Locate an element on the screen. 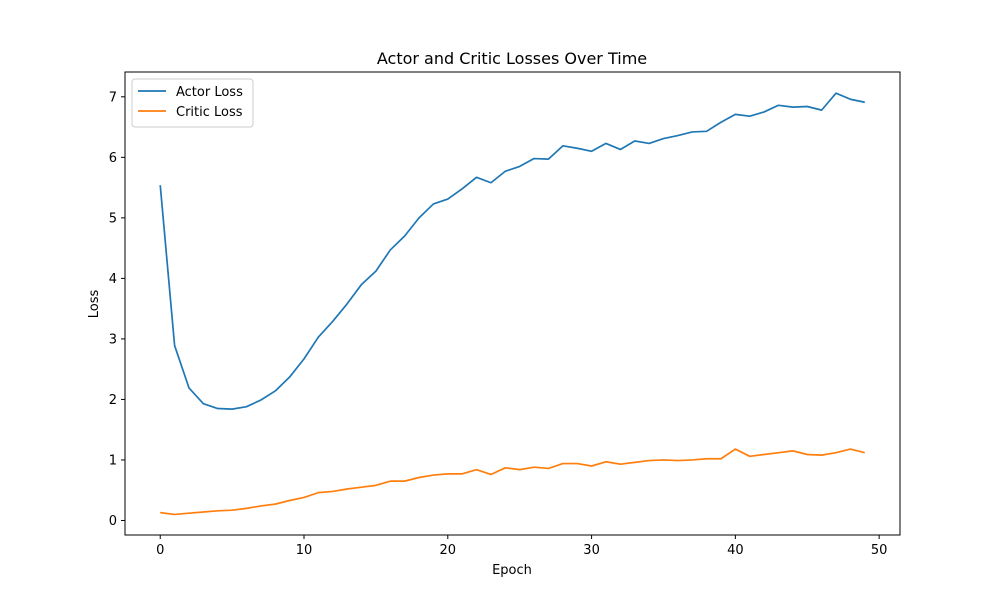 The width and height of the screenshot is (1000, 600). chart-title: Actor and Critic Losses Over Time is located at coordinates (512, 58).